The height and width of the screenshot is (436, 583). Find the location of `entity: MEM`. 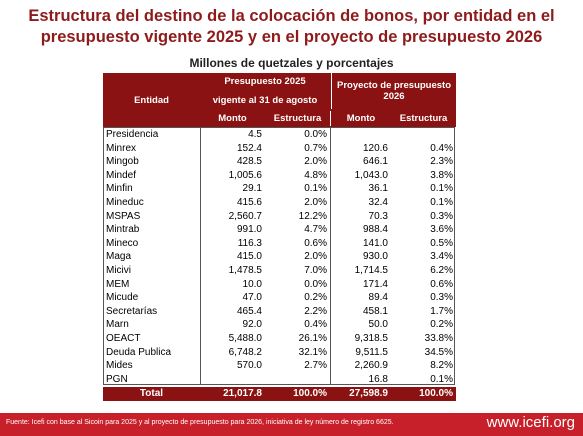

entity: MEM is located at coordinates (118, 284).